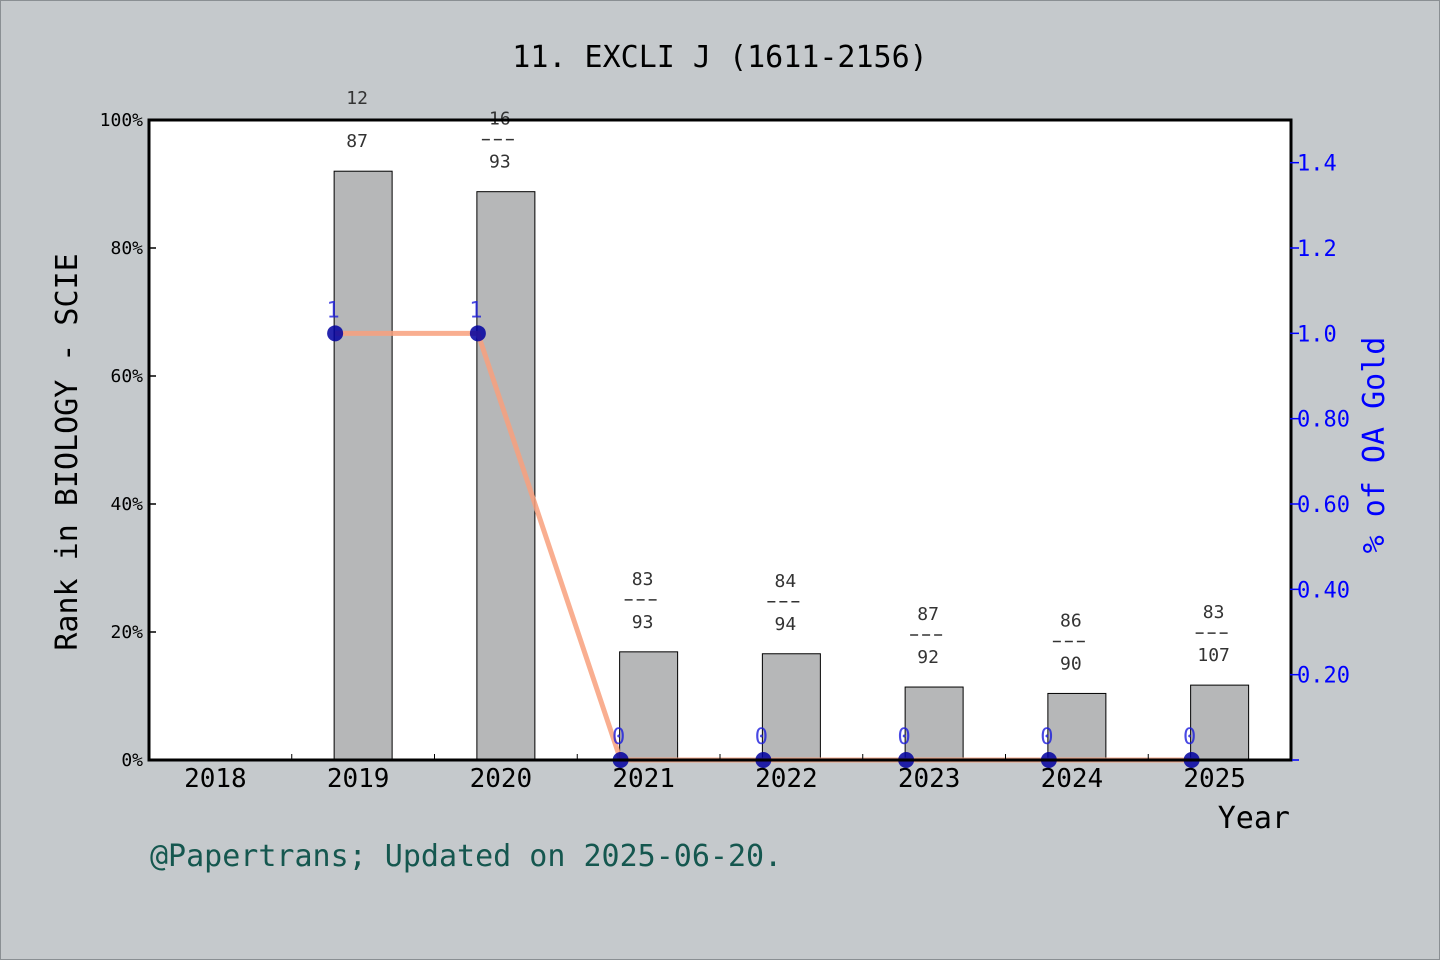 This screenshot has height=960, width=1440. Describe the element at coordinates (1071, 620) in the screenshot. I see `bar-label-rank: 86` at that location.